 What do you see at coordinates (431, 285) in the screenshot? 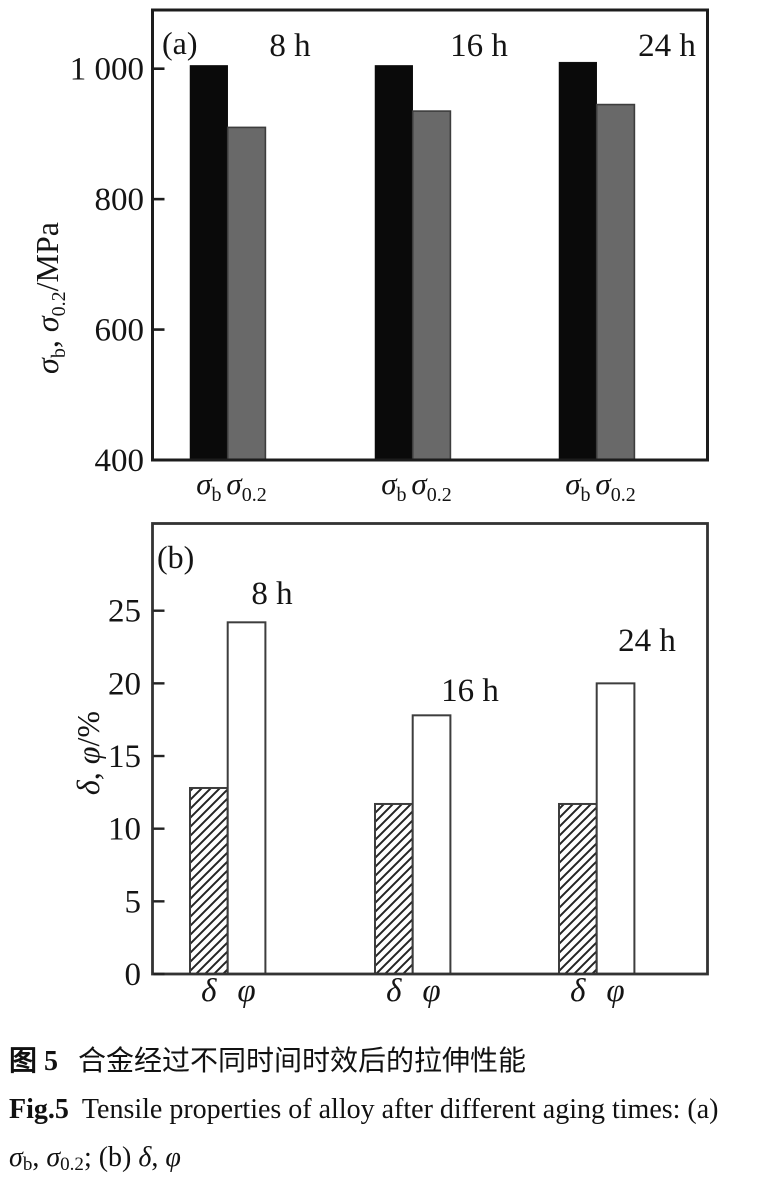
I see `bar-sigma-0-2-16h` at bounding box center [431, 285].